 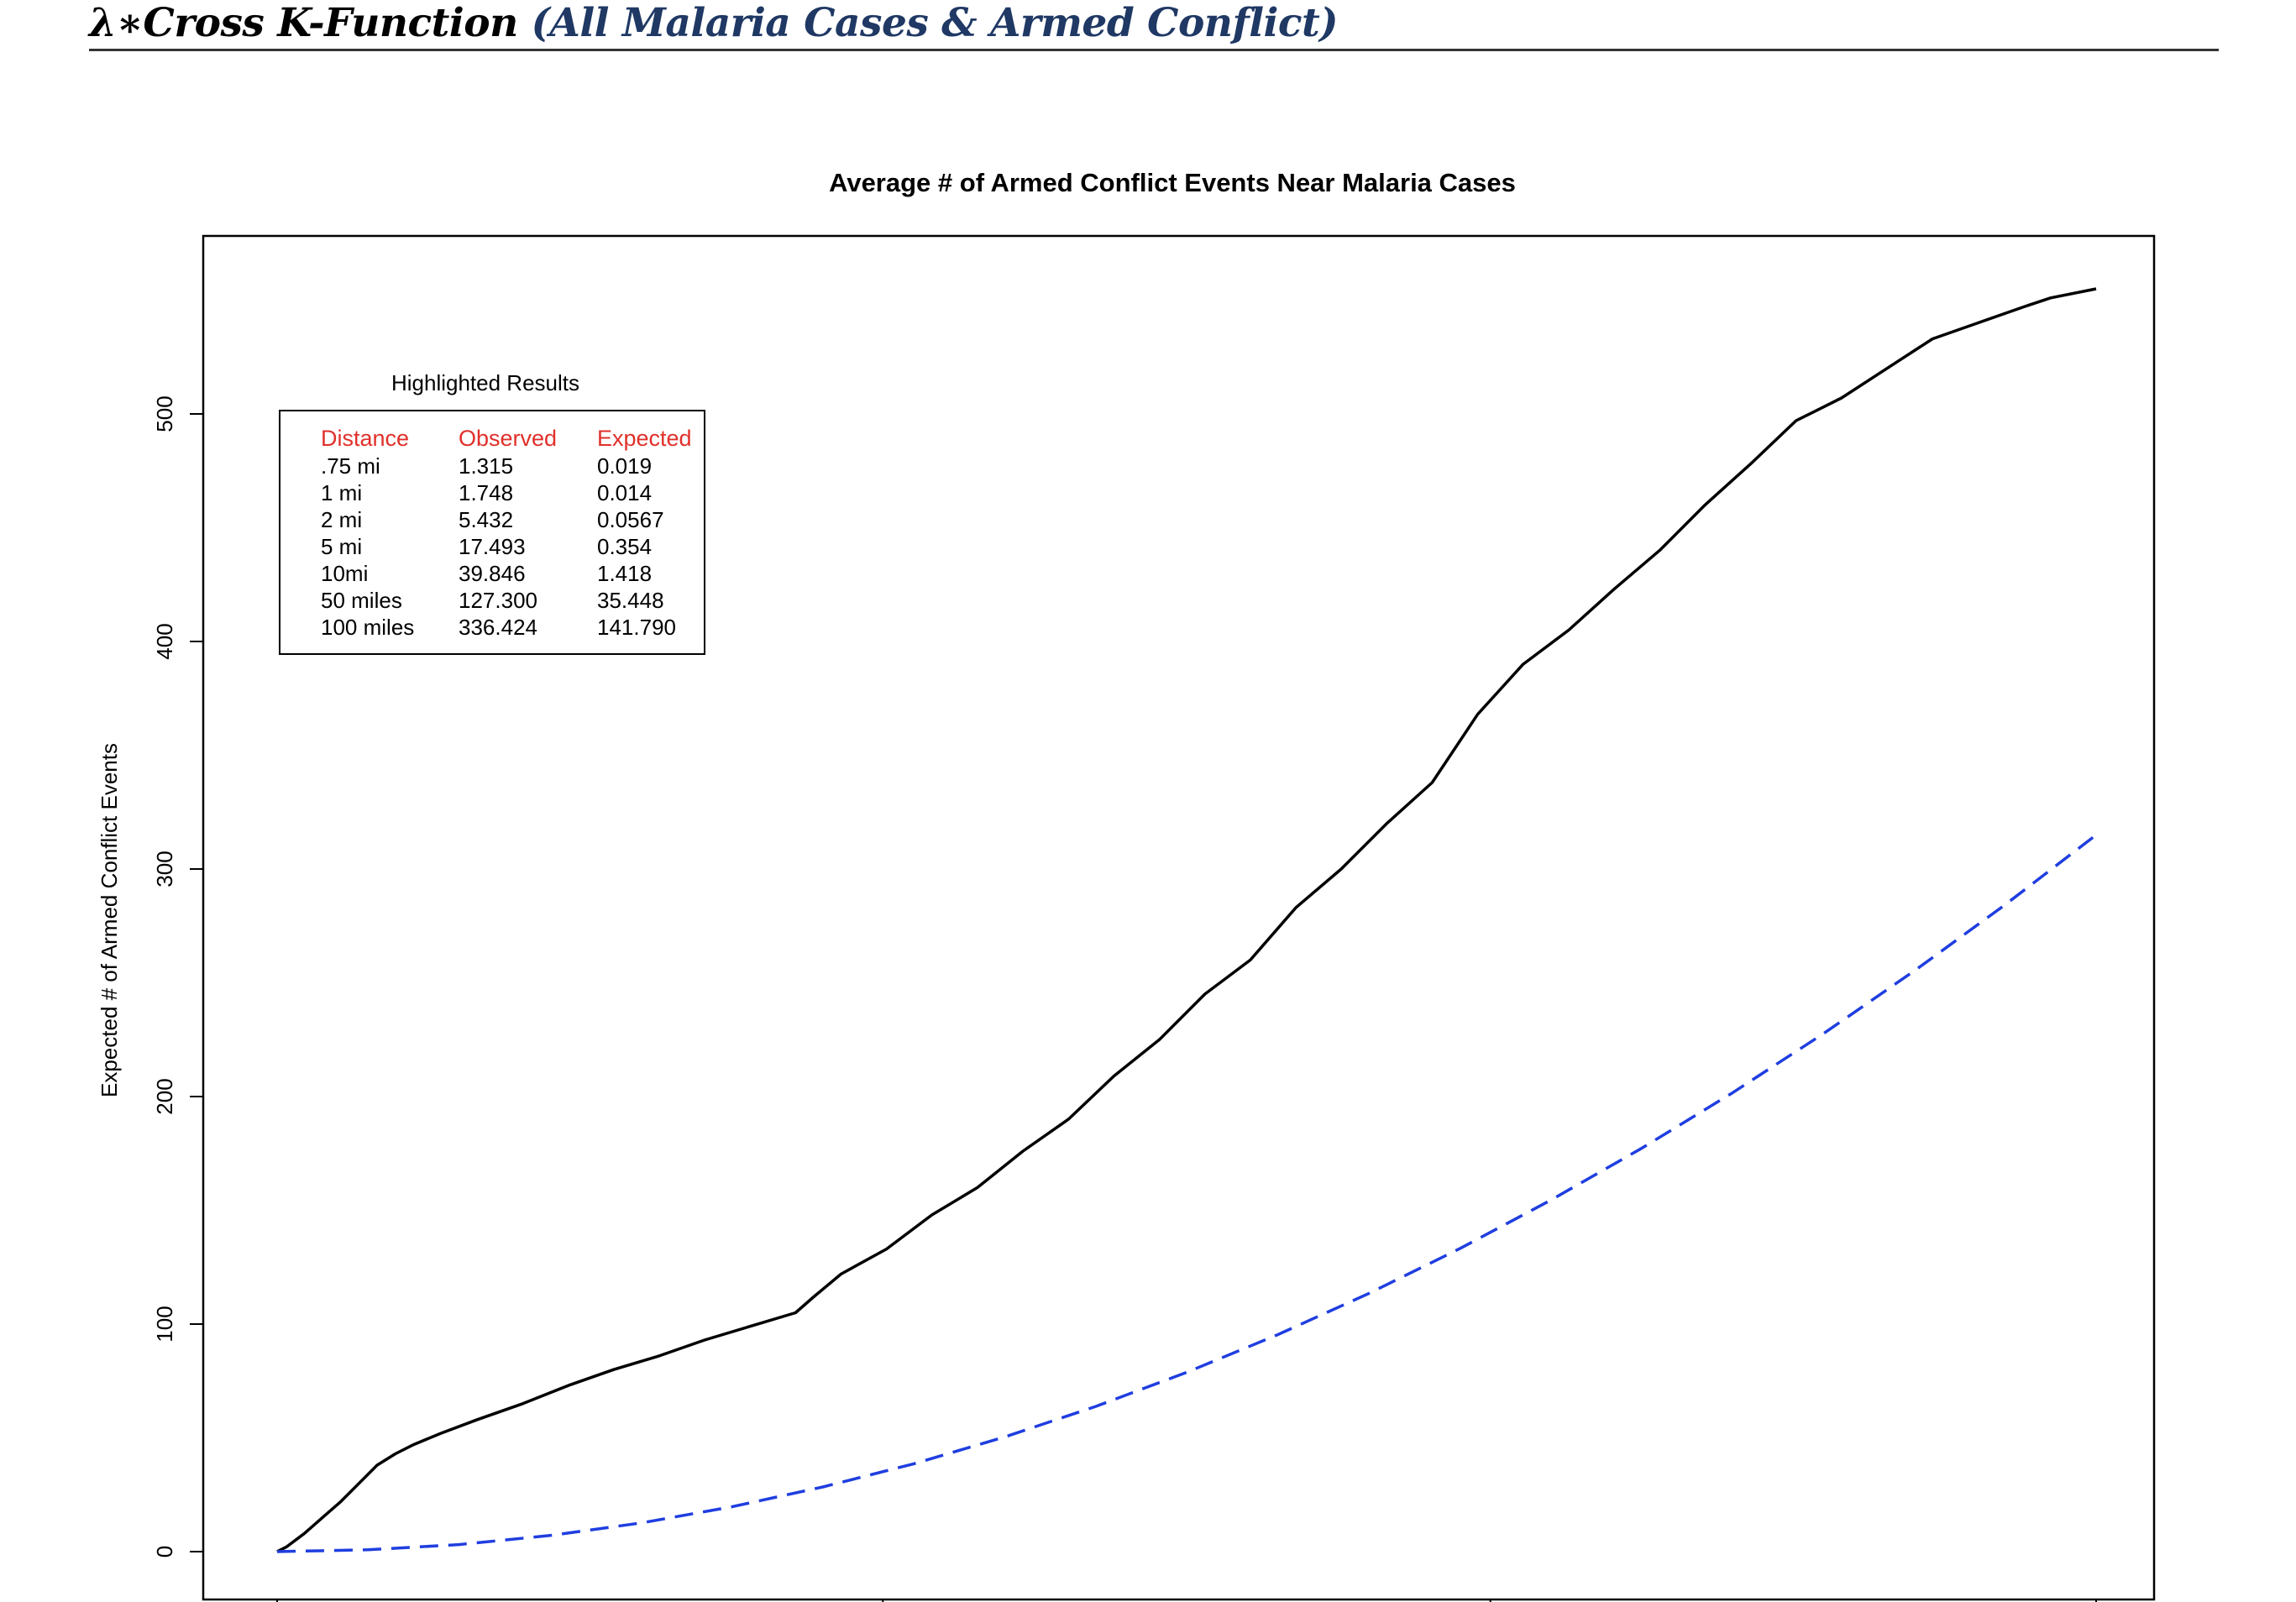 I want to click on legend-cell: 5 mi, so click(x=341, y=546).